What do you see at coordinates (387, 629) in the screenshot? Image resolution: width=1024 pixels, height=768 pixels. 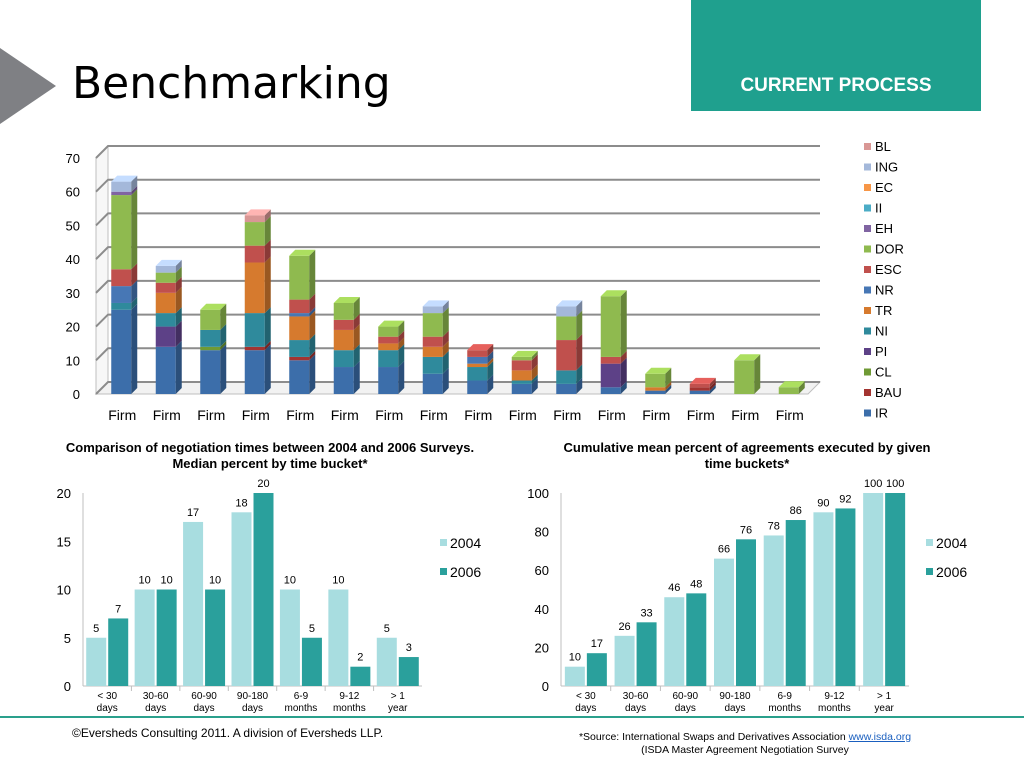 I see `data-label: 5` at bounding box center [387, 629].